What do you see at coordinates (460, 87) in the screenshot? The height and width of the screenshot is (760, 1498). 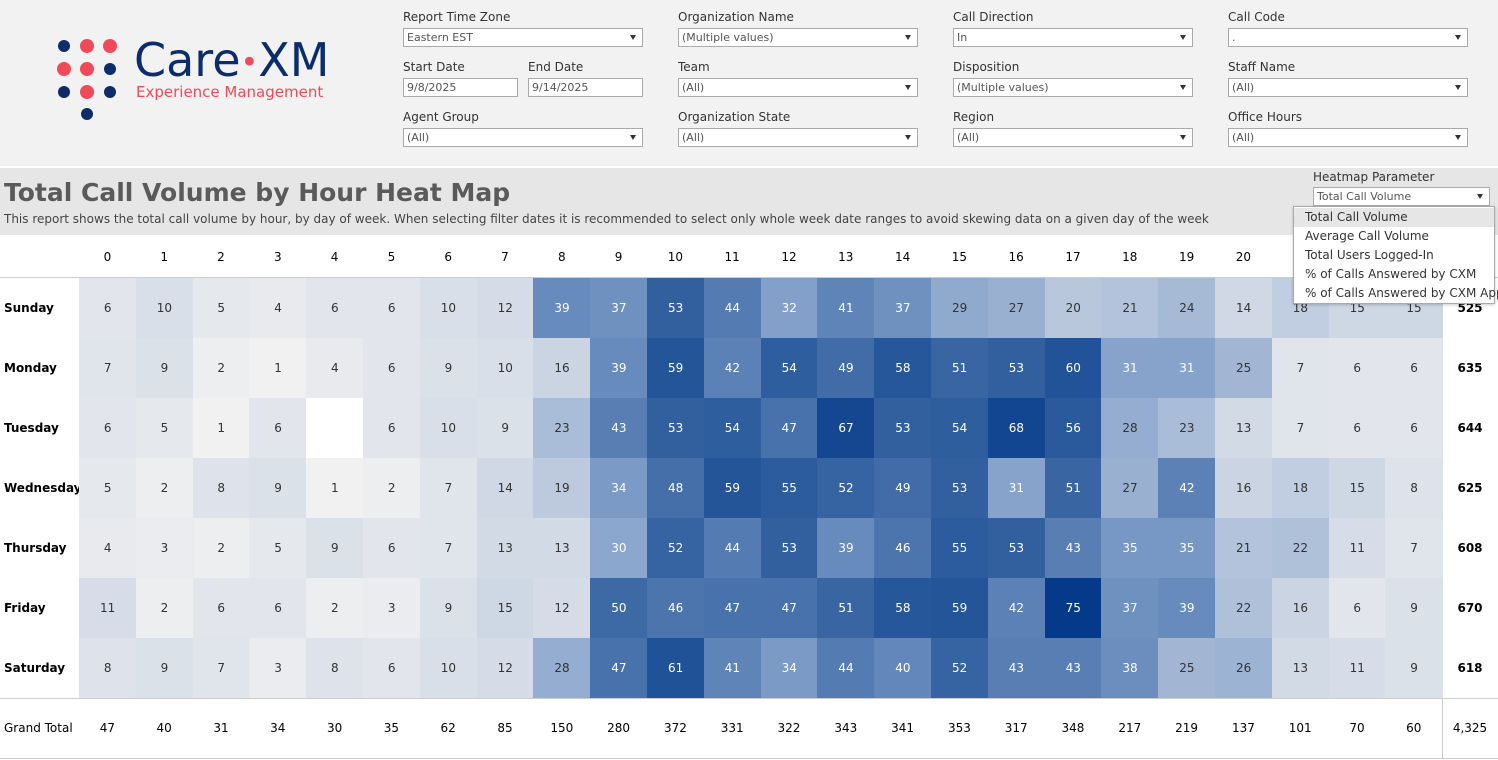 I see `date-input: 9/8/2025` at bounding box center [460, 87].